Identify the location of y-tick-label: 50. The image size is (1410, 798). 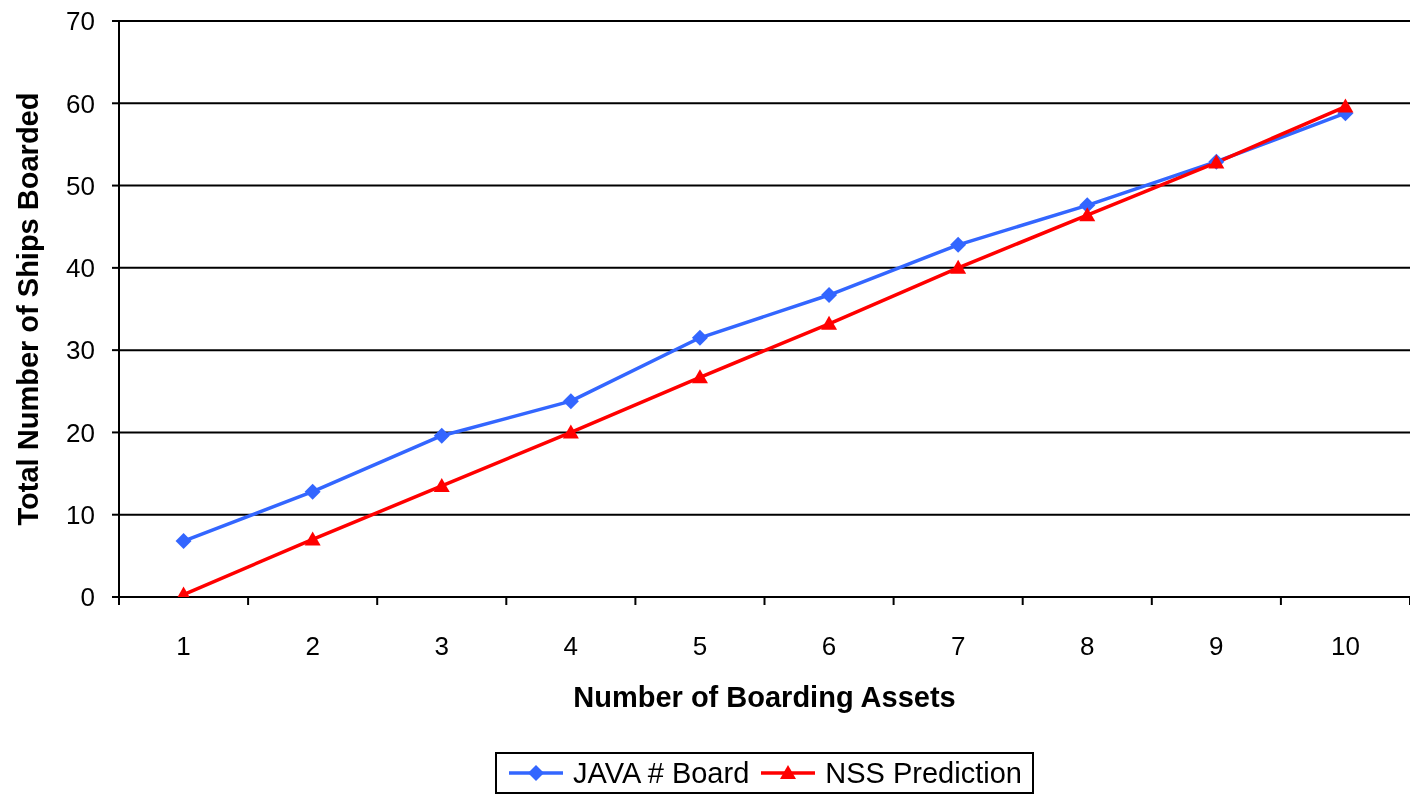
(80, 185).